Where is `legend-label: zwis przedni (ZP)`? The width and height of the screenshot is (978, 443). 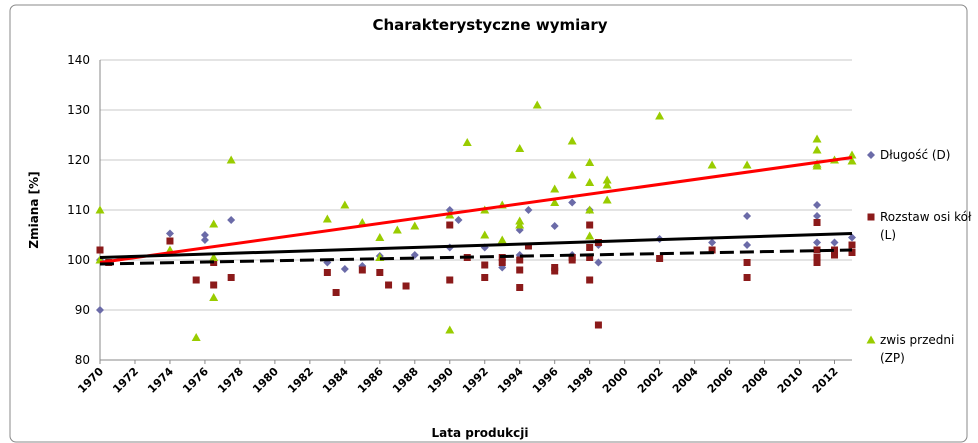 legend-label: zwis przedni (ZP) is located at coordinates (917, 349).